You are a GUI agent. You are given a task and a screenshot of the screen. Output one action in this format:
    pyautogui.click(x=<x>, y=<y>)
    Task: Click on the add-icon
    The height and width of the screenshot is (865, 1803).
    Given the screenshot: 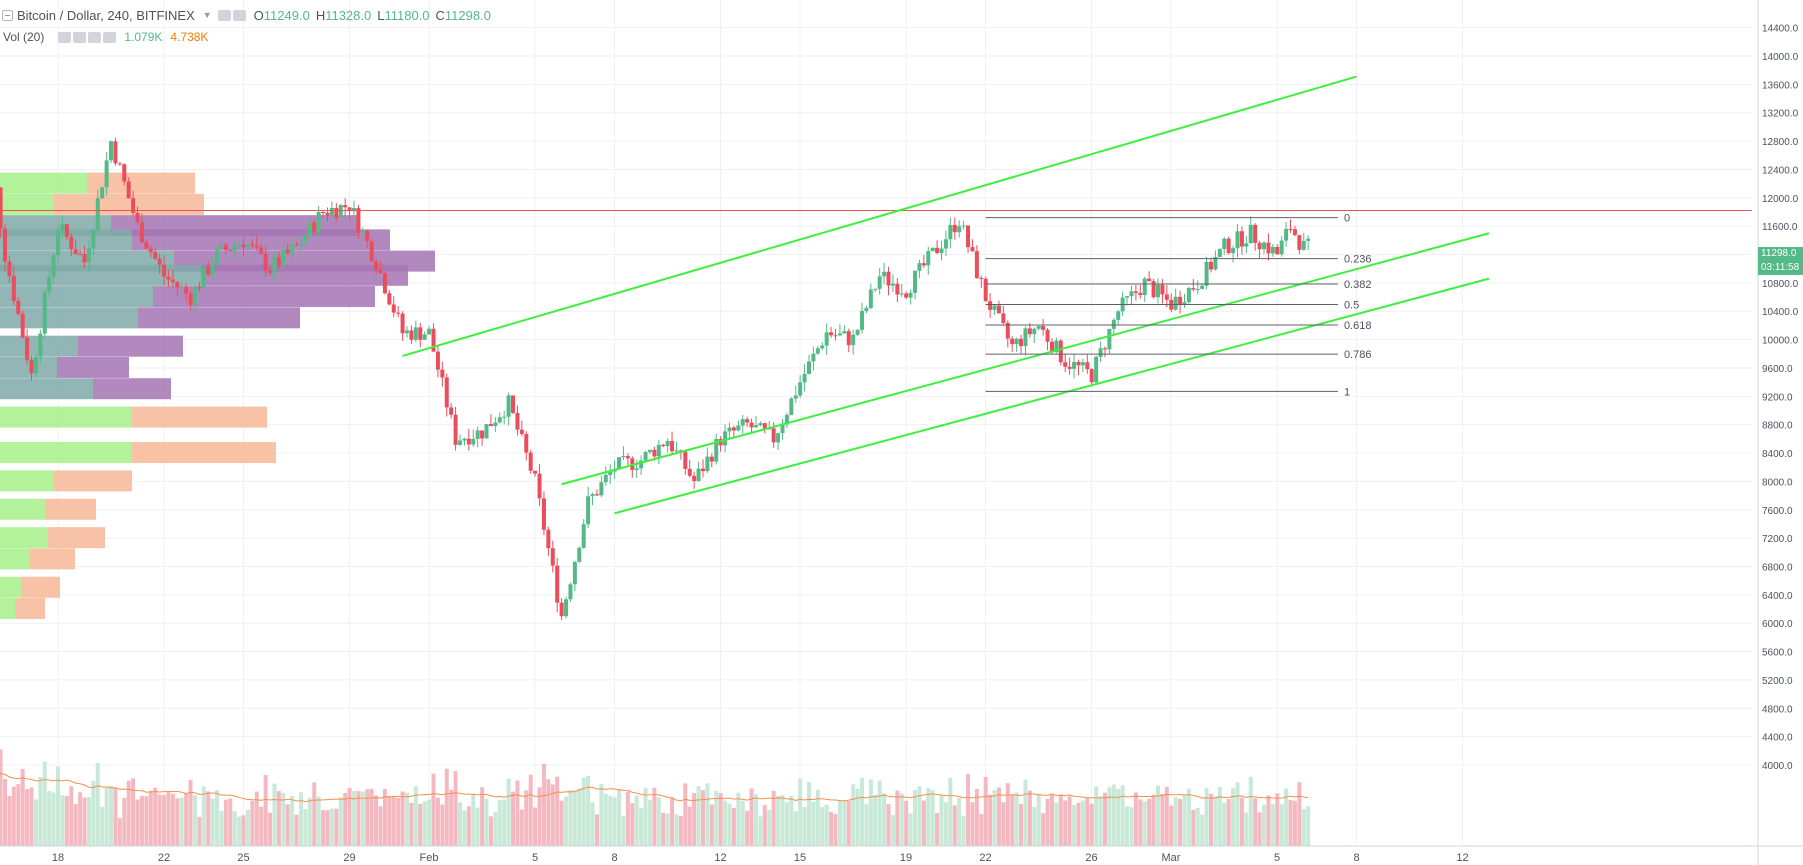 What is the action you would take?
    pyautogui.click(x=95, y=37)
    